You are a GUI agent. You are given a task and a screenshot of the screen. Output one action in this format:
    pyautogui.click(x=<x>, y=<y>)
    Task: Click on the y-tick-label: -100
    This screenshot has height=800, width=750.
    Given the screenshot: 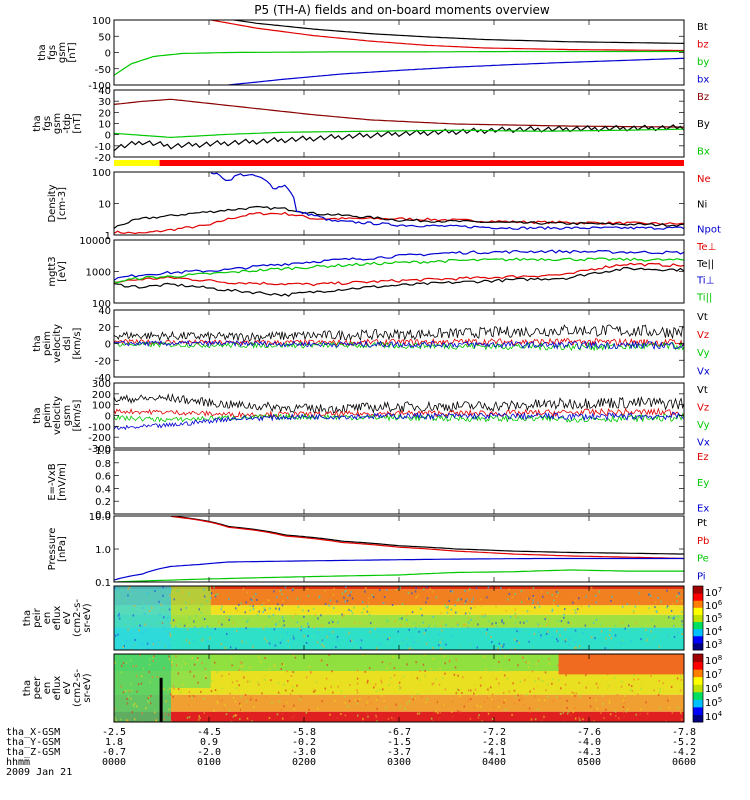 What is the action you would take?
    pyautogui.click(x=99, y=427)
    